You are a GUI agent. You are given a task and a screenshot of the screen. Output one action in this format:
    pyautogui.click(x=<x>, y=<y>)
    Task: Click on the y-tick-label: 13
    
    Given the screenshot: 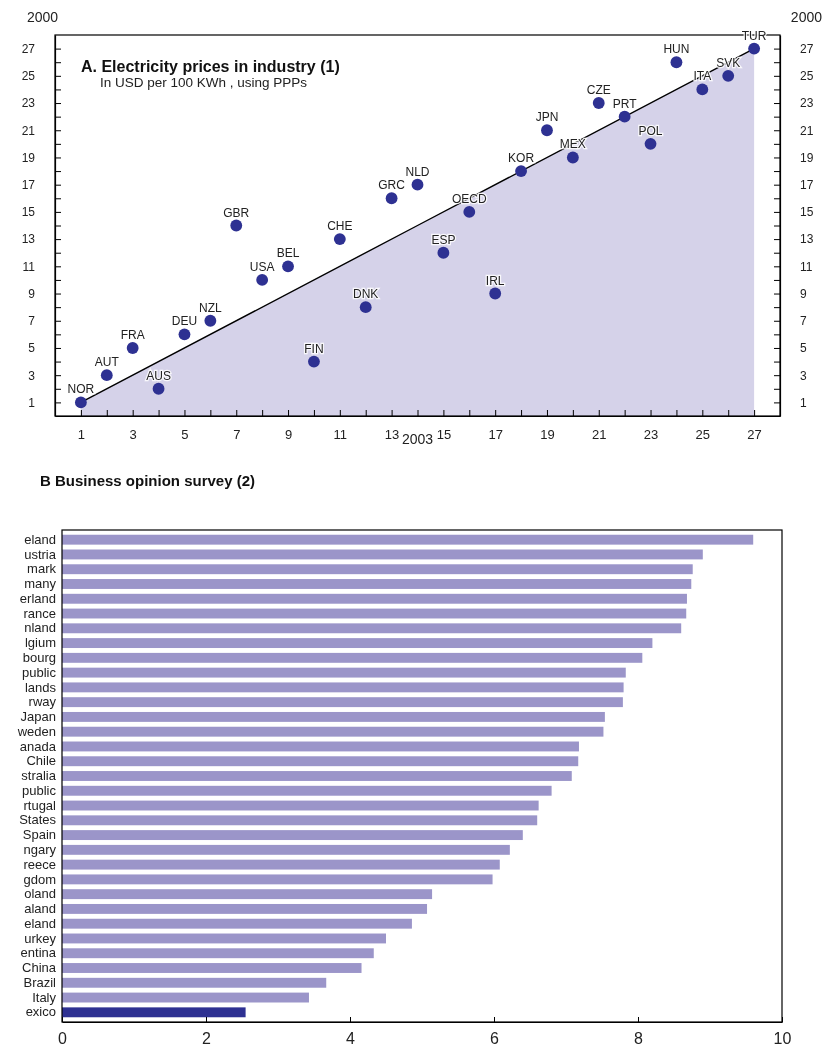 What is the action you would take?
    pyautogui.click(x=28, y=239)
    